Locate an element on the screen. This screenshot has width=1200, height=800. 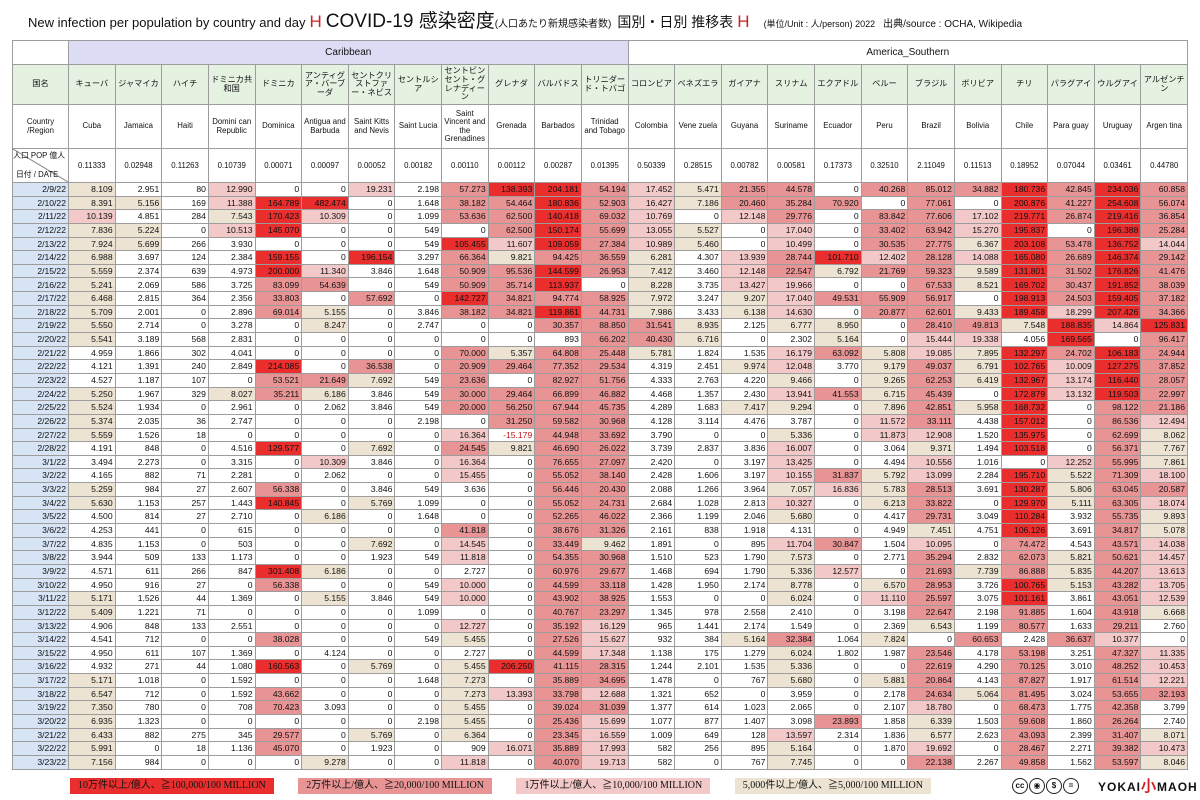
date-cell: 2/15/22 is located at coordinates (40, 271).